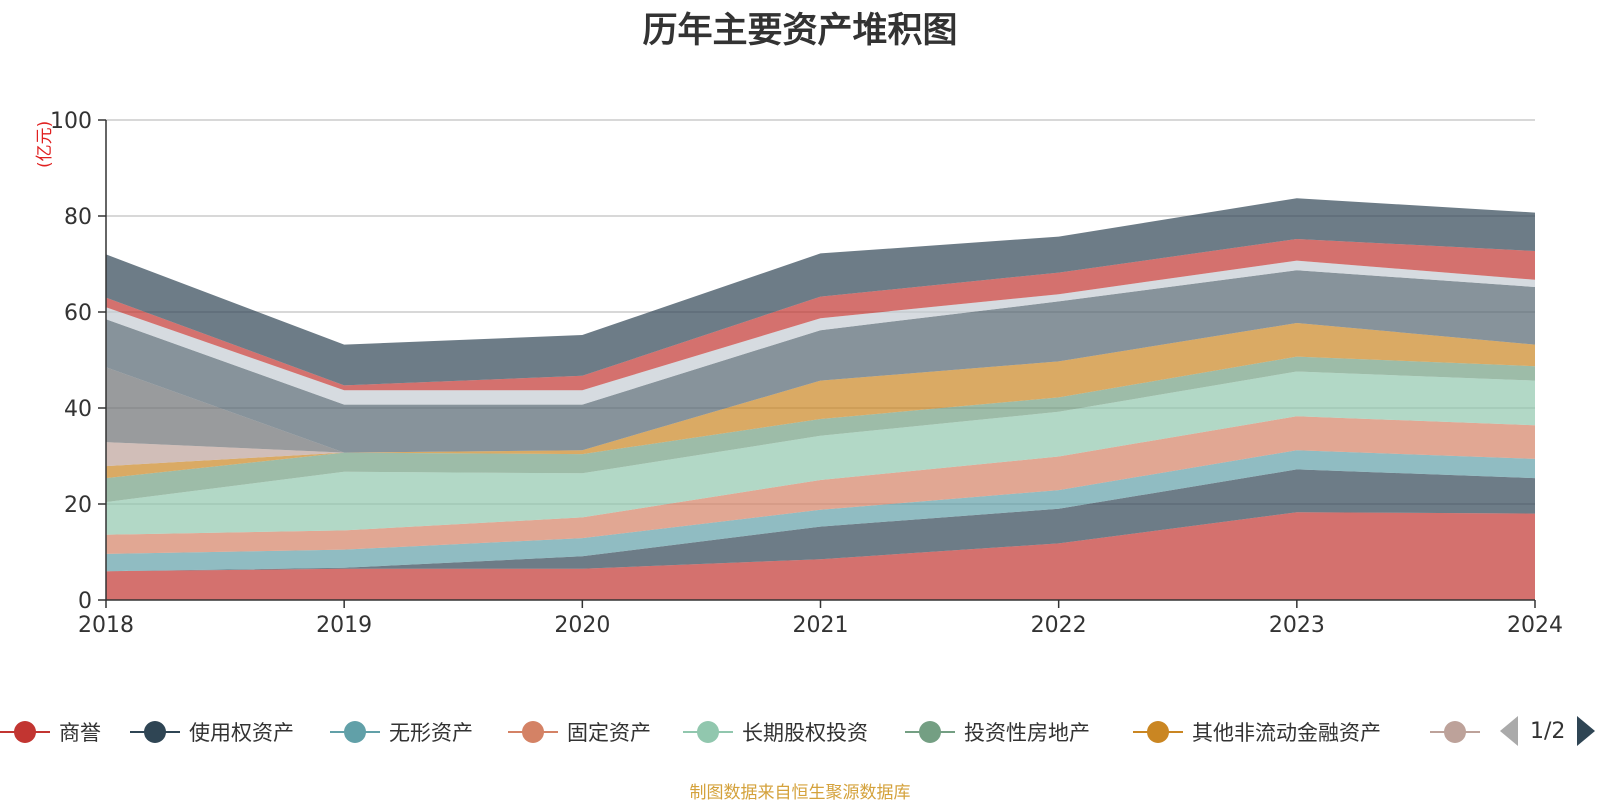 The image size is (1600, 803). I want to click on y-tick-label-60: 60, so click(78, 313).